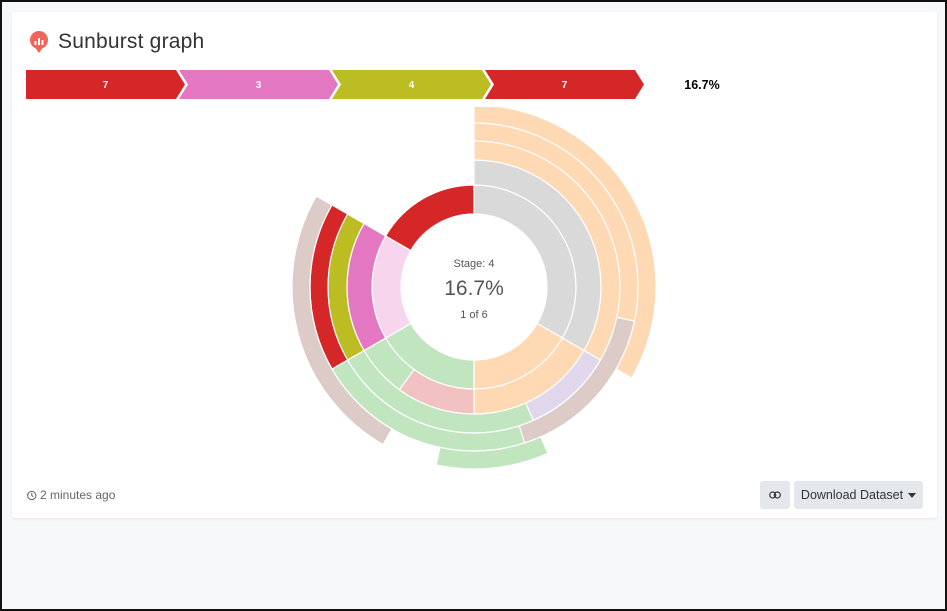 The height and width of the screenshot is (611, 947). Describe the element at coordinates (912, 495) in the screenshot. I see `caret-down-icon` at that location.